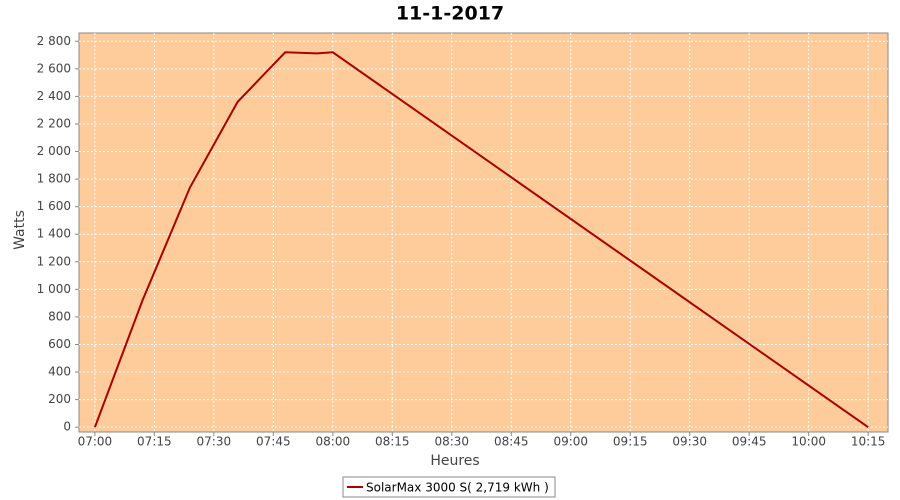 Image resolution: width=900 pixels, height=500 pixels. Describe the element at coordinates (749, 442) in the screenshot. I see `x-tick-label: 09:45` at that location.